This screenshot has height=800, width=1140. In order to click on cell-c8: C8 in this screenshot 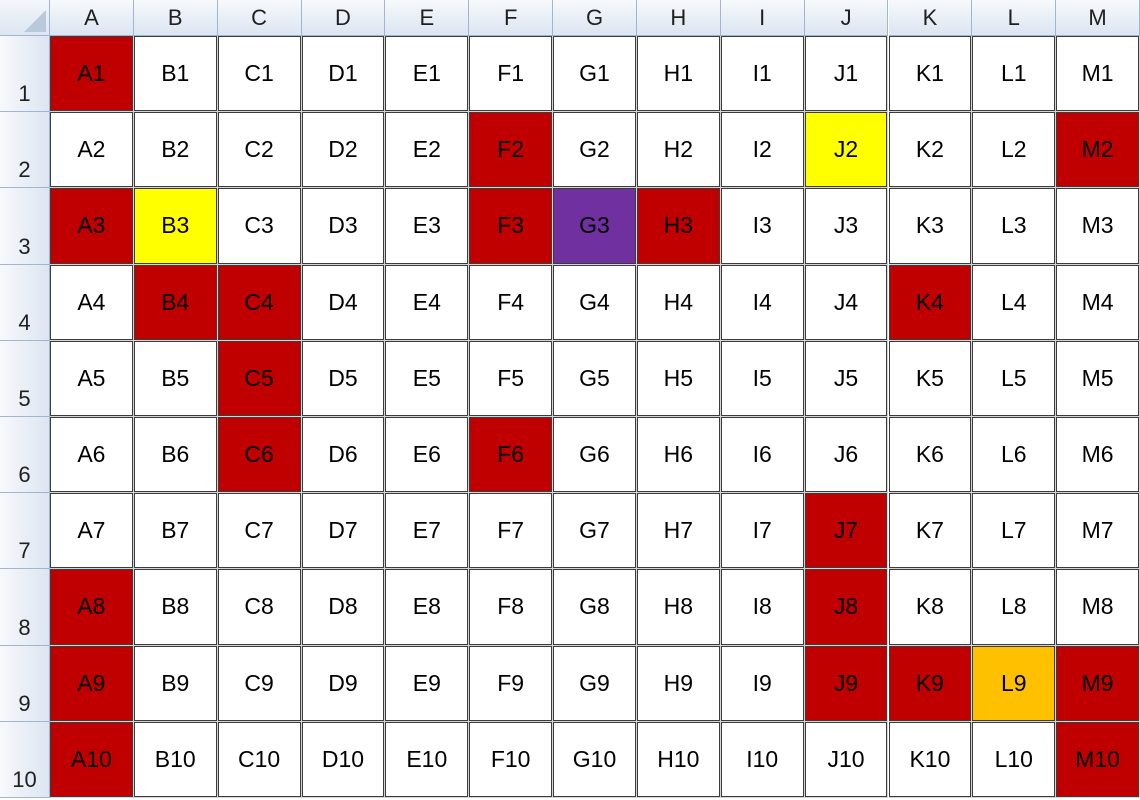, I will do `click(259, 607)`.